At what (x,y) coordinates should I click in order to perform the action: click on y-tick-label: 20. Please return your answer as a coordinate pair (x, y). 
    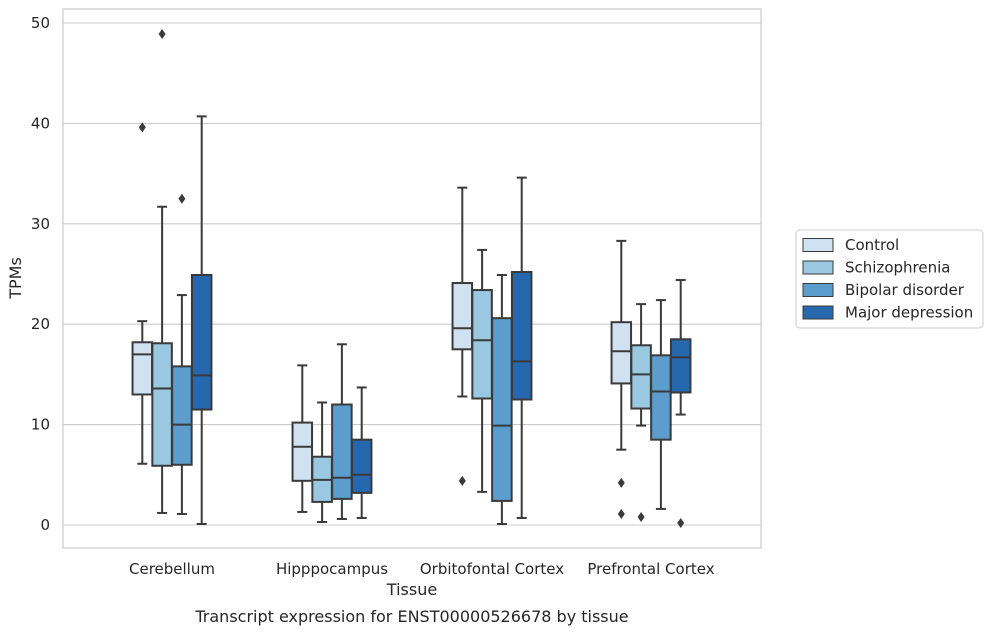
    Looking at the image, I should click on (40, 324).